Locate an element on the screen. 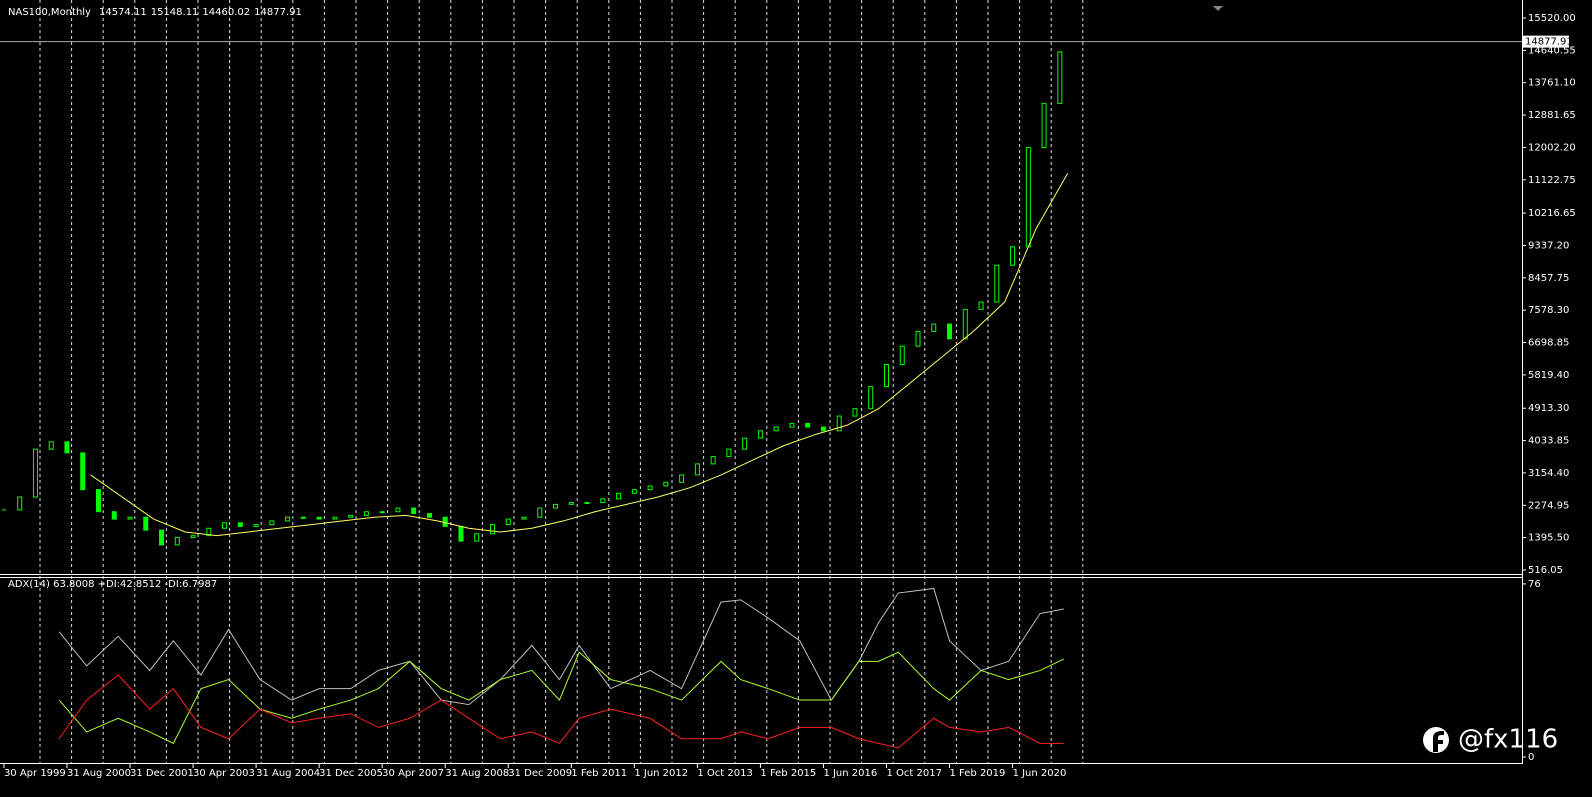 The height and width of the screenshot is (797, 1592). y-tick-label: 1395.50 is located at coordinates (1548, 538).